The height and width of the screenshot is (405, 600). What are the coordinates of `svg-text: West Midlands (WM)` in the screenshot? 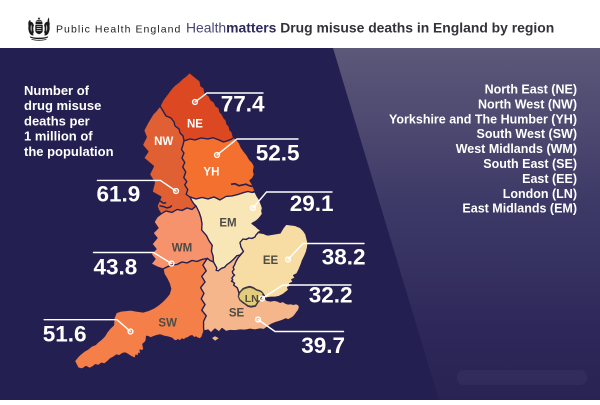 It's located at (516, 149).